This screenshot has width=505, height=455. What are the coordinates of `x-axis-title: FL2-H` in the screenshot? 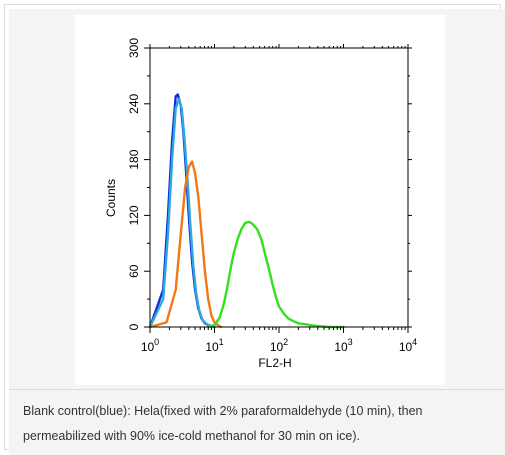 It's located at (274, 363).